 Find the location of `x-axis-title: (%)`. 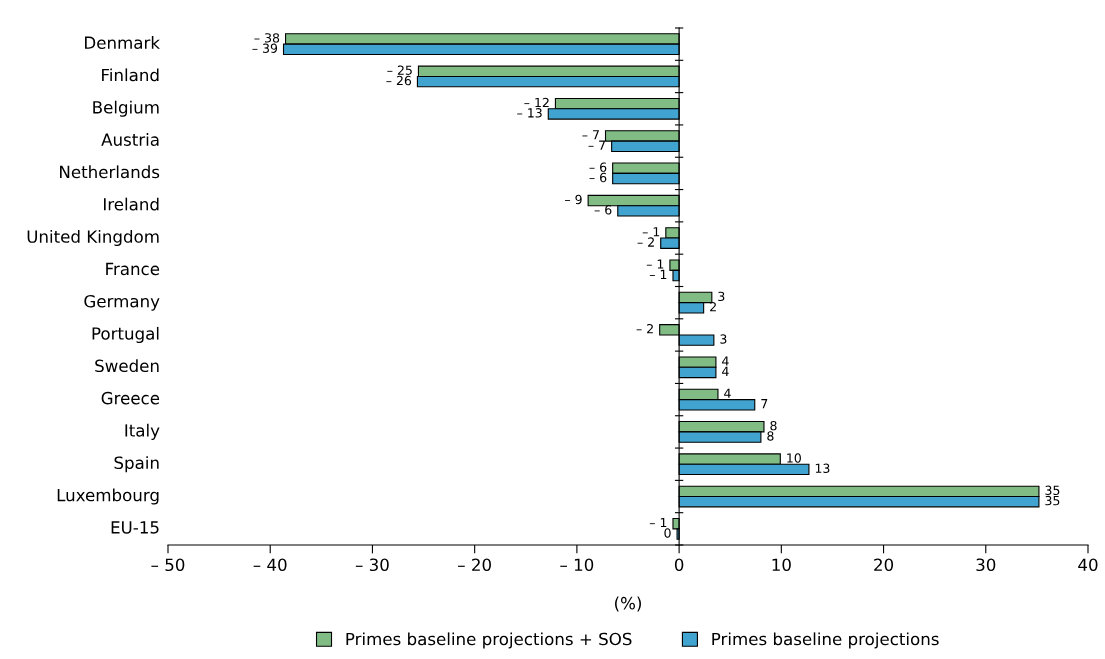

x-axis-title: (%) is located at coordinates (628, 604).